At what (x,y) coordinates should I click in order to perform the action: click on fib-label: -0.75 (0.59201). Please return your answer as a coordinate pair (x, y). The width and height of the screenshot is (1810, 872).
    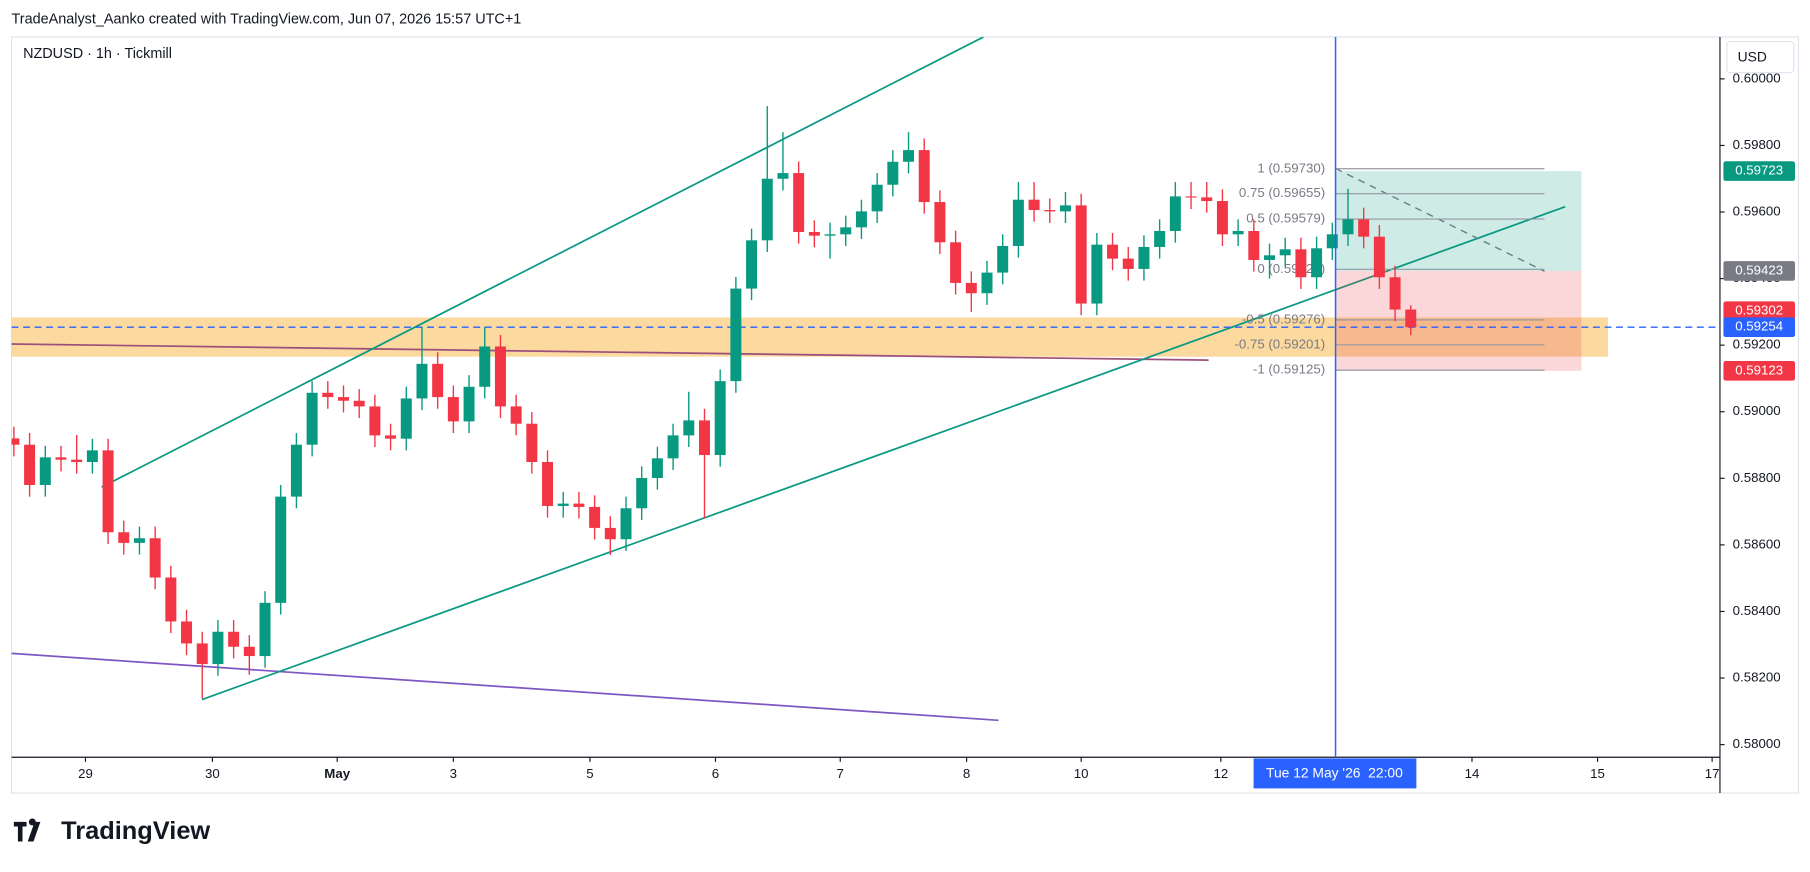
    Looking at the image, I should click on (1279, 343).